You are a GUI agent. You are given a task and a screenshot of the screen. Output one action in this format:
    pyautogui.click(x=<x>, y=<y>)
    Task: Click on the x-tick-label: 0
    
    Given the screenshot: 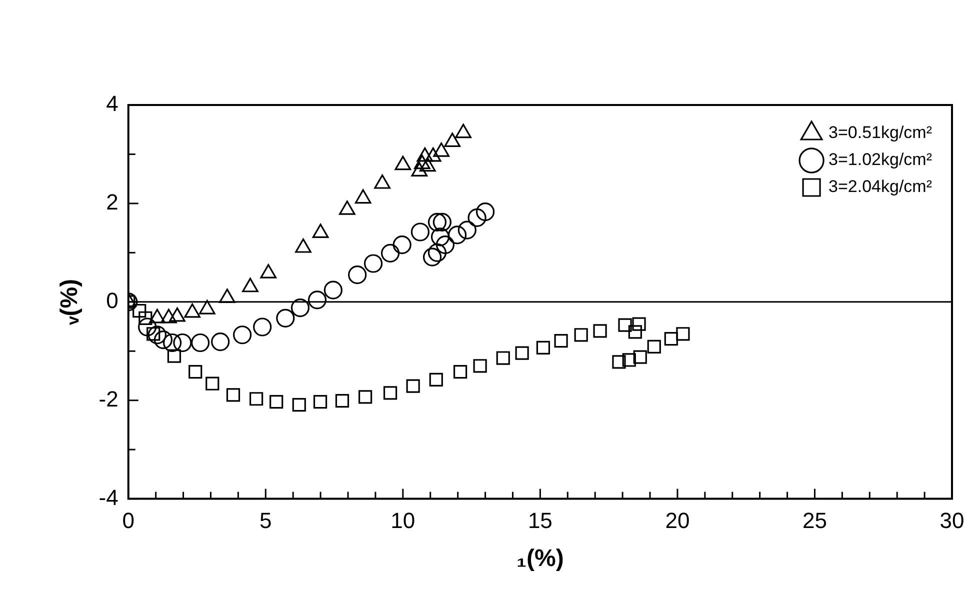 What is the action you would take?
    pyautogui.click(x=128, y=521)
    